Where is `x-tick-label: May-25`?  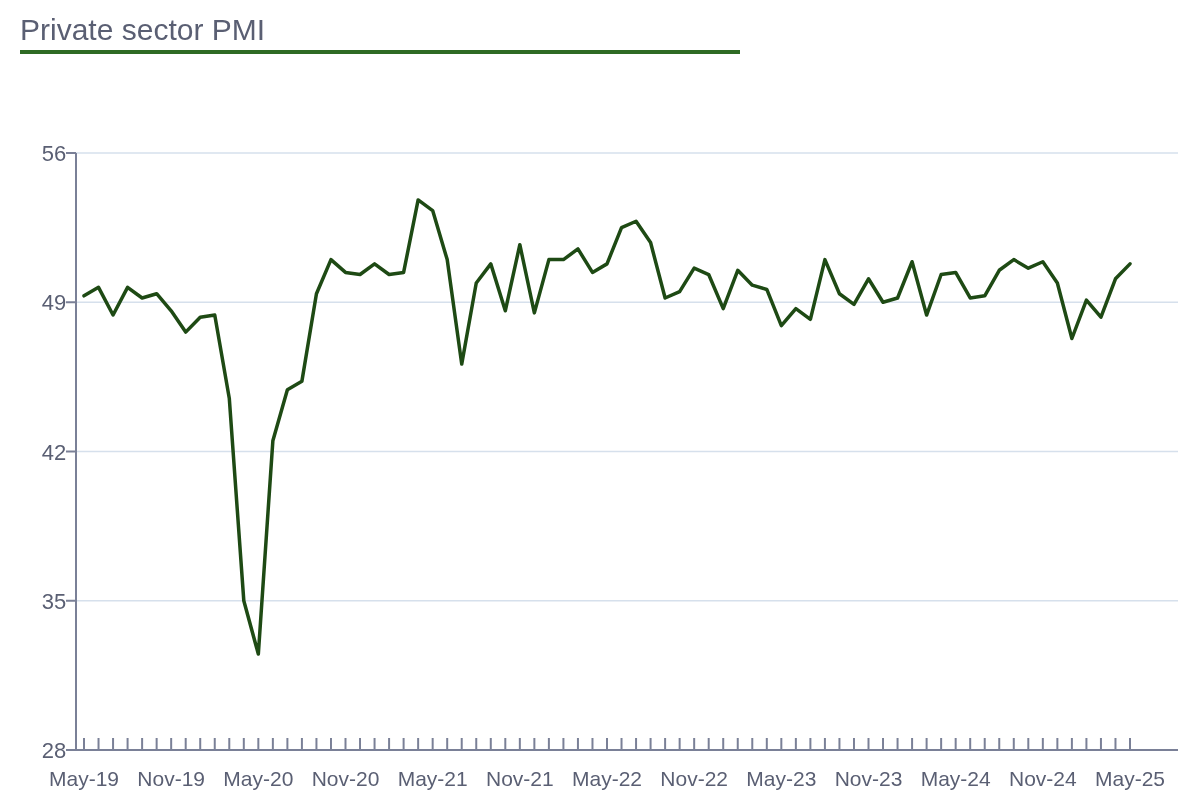
x-tick-label: May-25 is located at coordinates (1130, 778).